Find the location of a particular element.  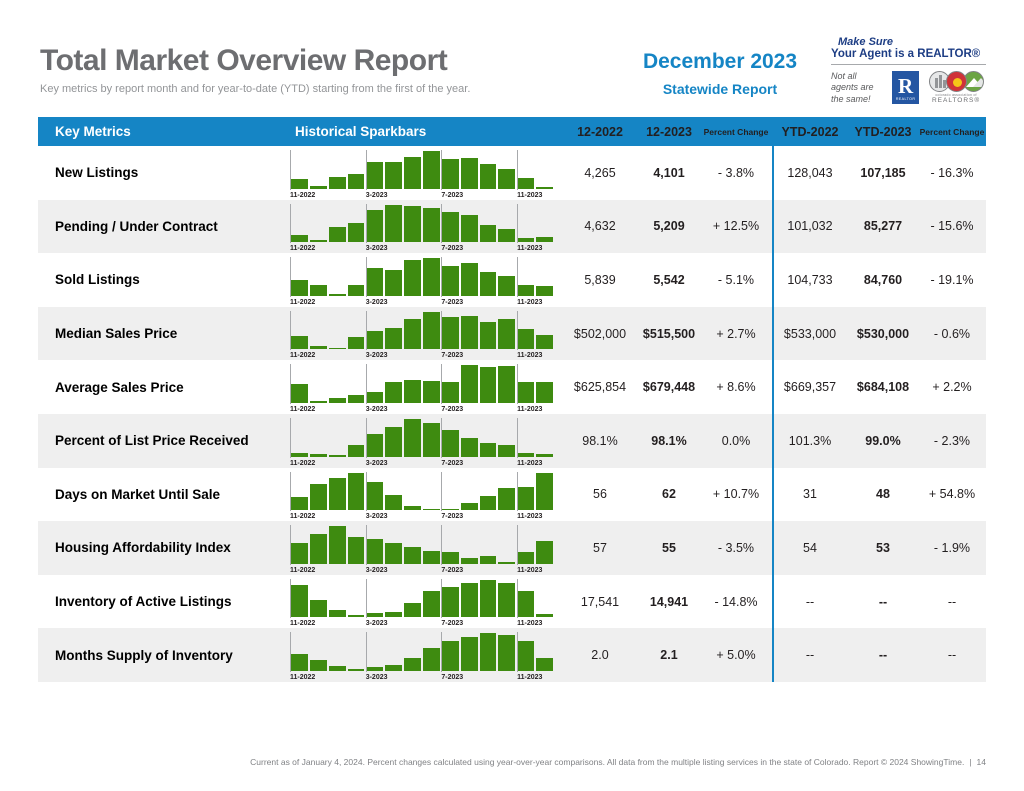

value-ytd-2022: -- is located at coordinates (810, 601).